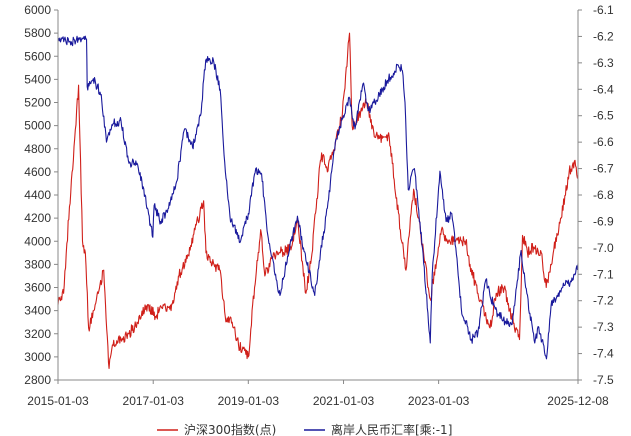 The height and width of the screenshot is (436, 631). I want to click on x-tick-label: 2023-01-03, so click(439, 401).